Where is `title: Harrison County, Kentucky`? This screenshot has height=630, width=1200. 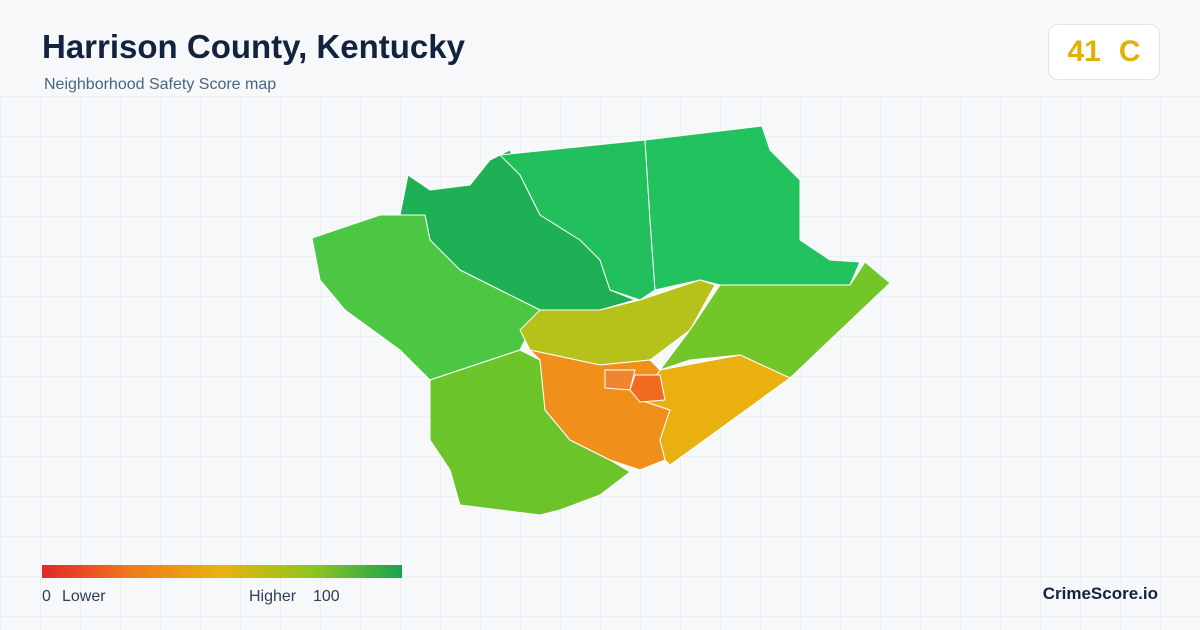
title: Harrison County, Kentucky is located at coordinates (253, 46).